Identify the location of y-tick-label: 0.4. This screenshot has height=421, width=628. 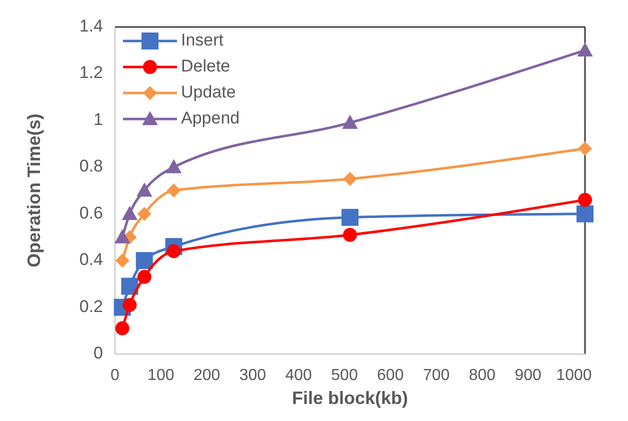
(91, 260).